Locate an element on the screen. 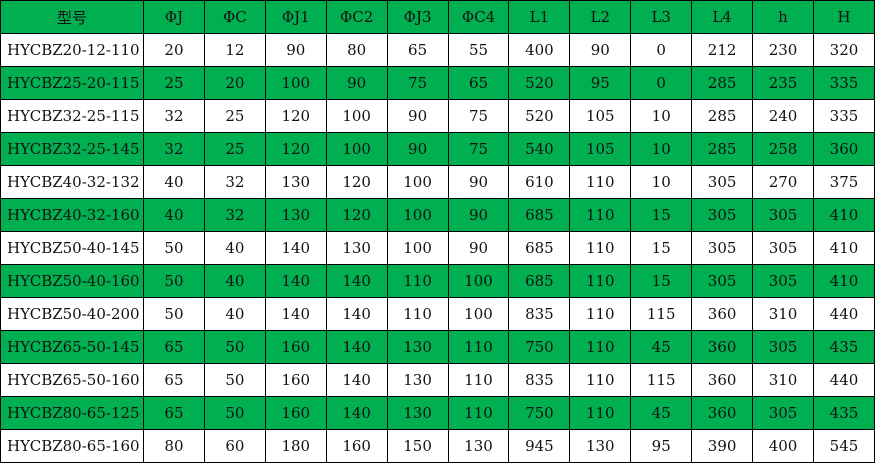 The width and height of the screenshot is (875, 463). value-cell: 235 is located at coordinates (783, 83).